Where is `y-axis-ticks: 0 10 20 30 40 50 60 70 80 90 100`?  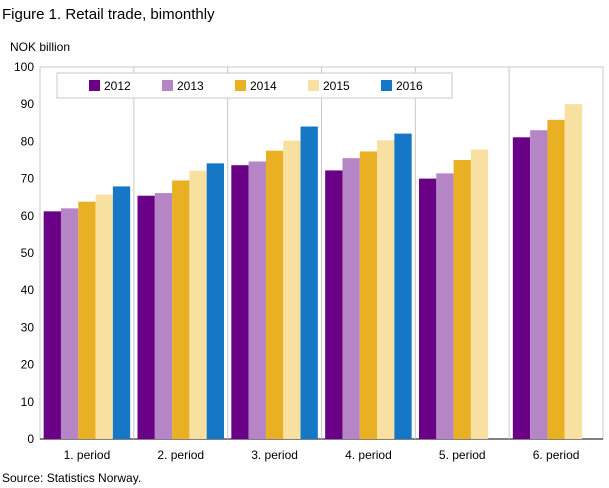 y-axis-ticks: 0 10 20 30 40 50 60 70 80 90 100 is located at coordinates (24, 253).